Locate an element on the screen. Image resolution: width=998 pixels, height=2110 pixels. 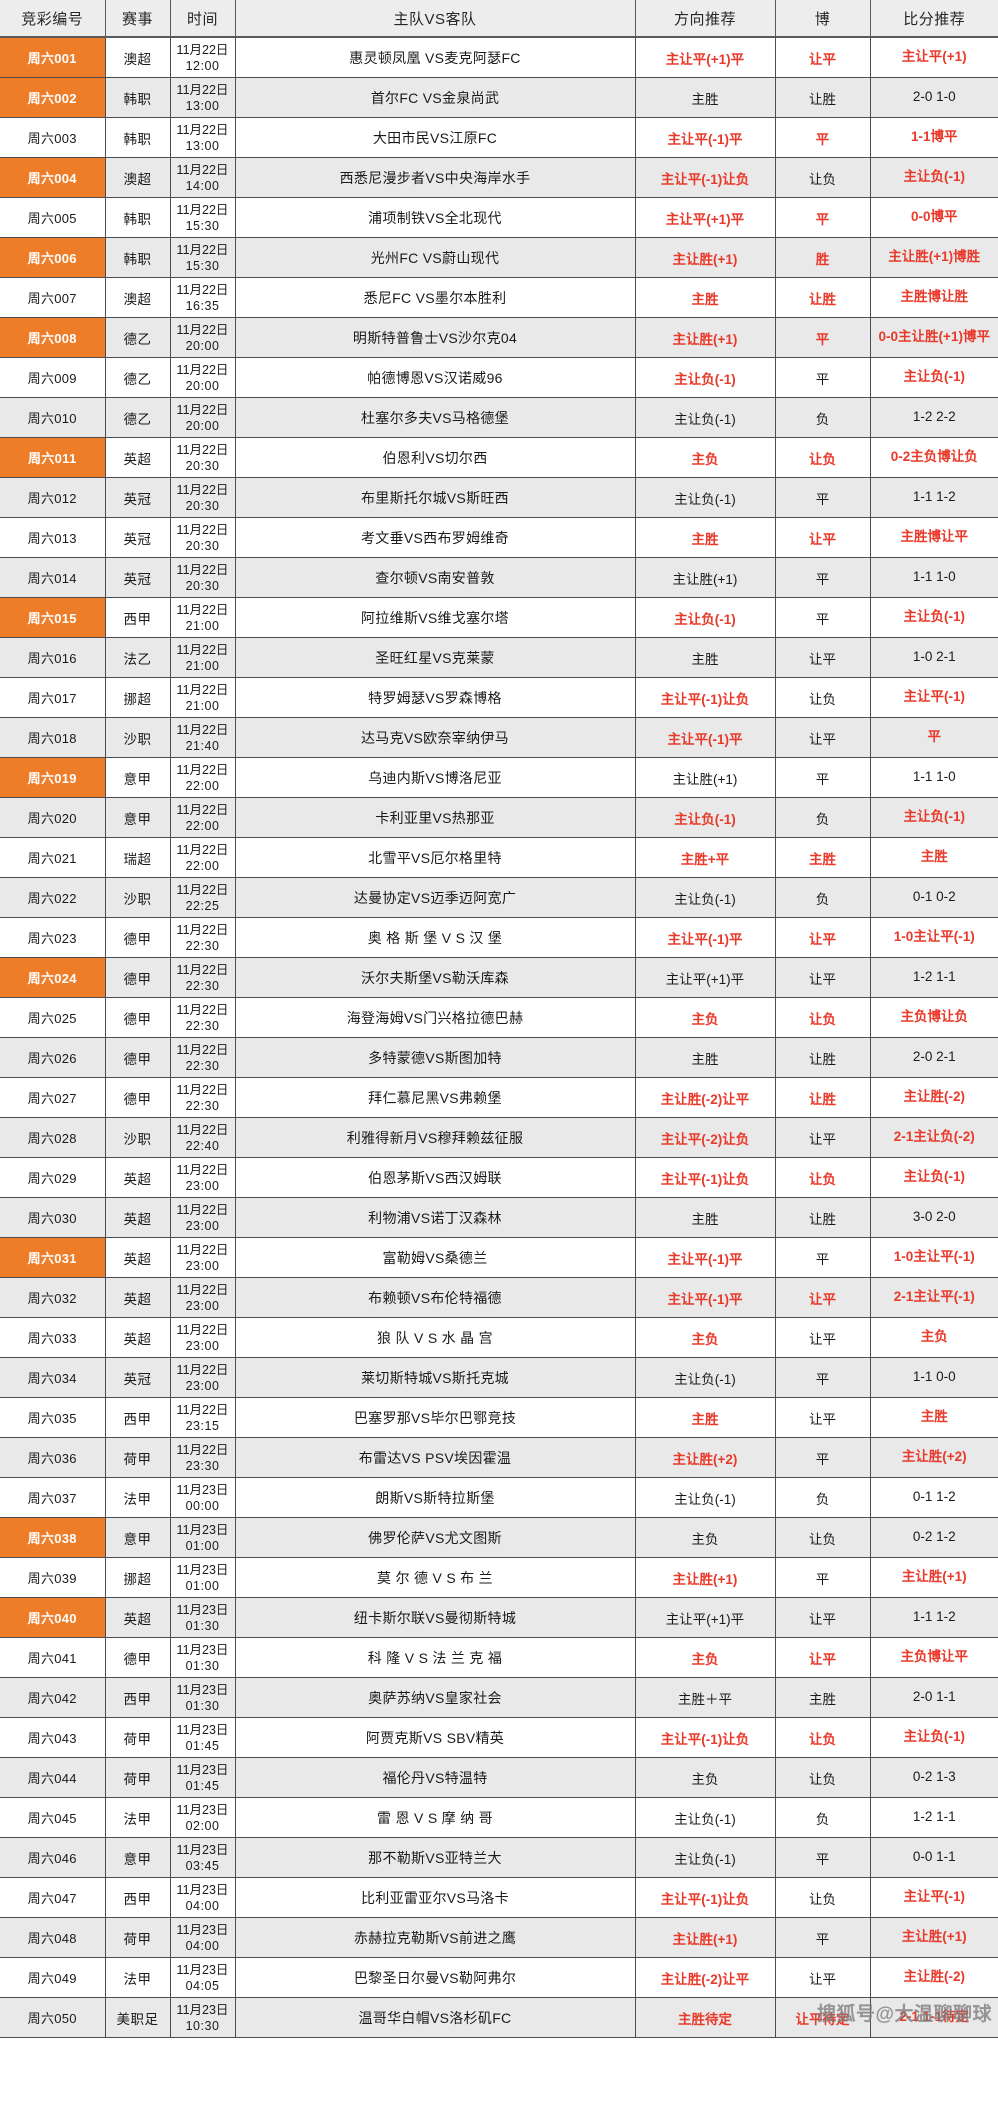
cell-lottery-id: 周六033 is located at coordinates (53, 1337).